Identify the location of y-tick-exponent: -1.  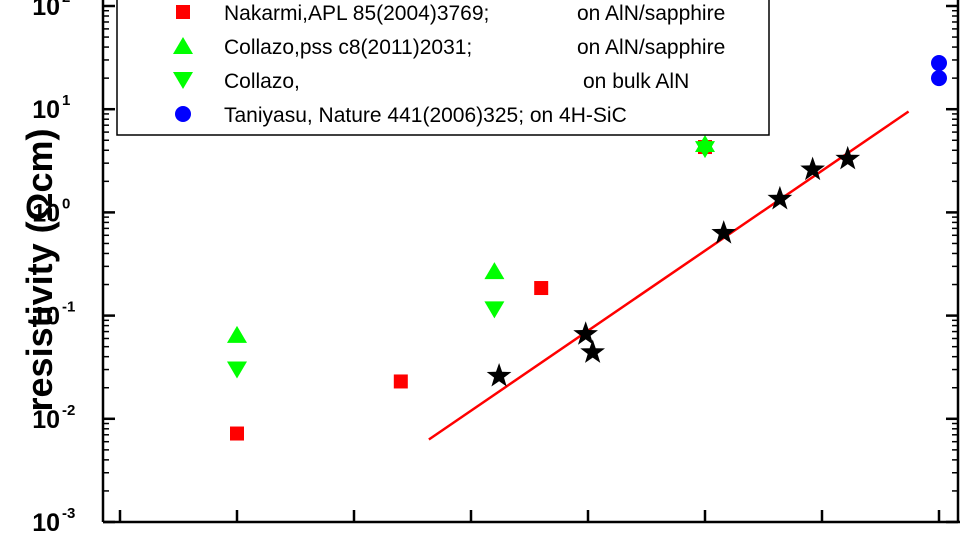
(68, 307).